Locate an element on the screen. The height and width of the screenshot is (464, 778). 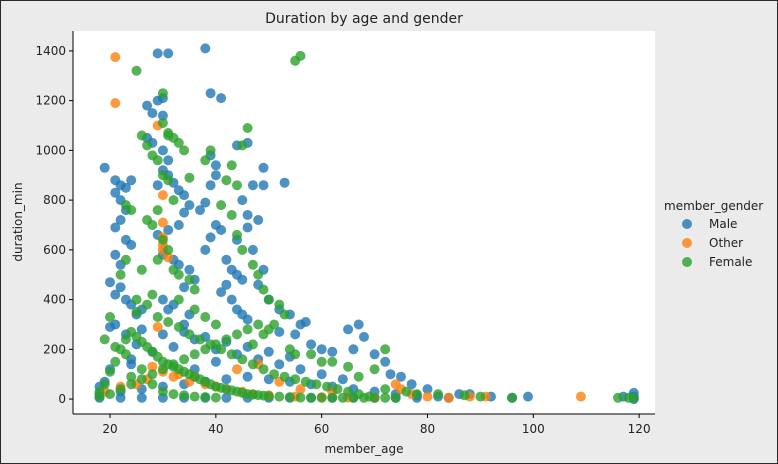
chart-title: Duration by age and gender is located at coordinates (364, 19).